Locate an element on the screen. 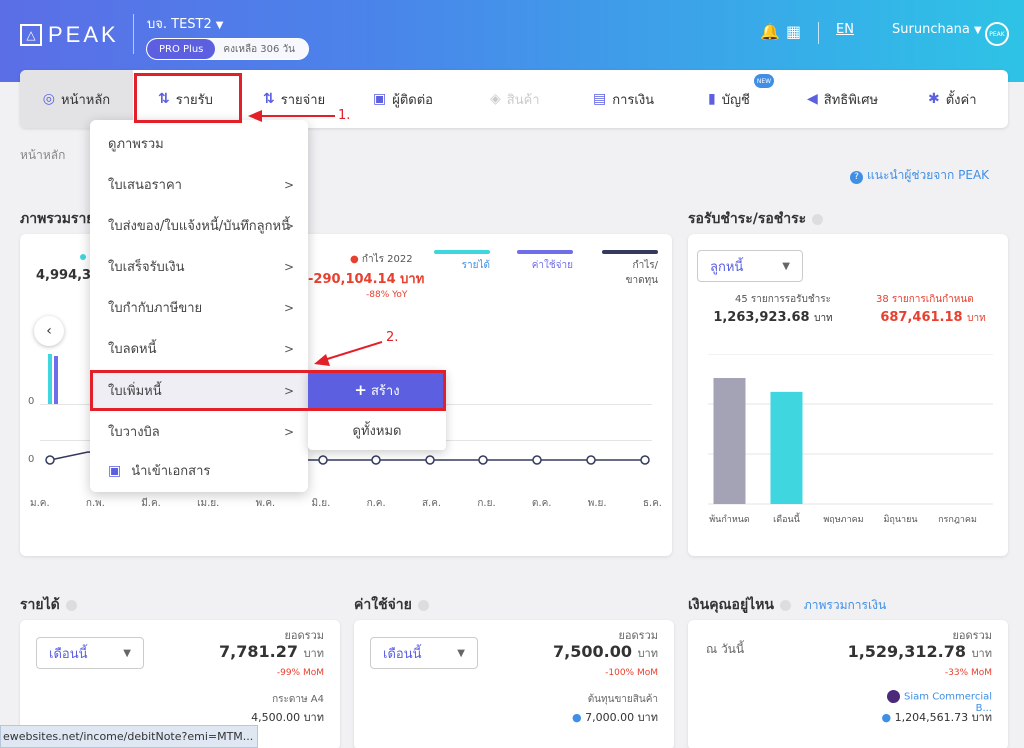  apps-grid-icon: ▦ is located at coordinates (794, 31).